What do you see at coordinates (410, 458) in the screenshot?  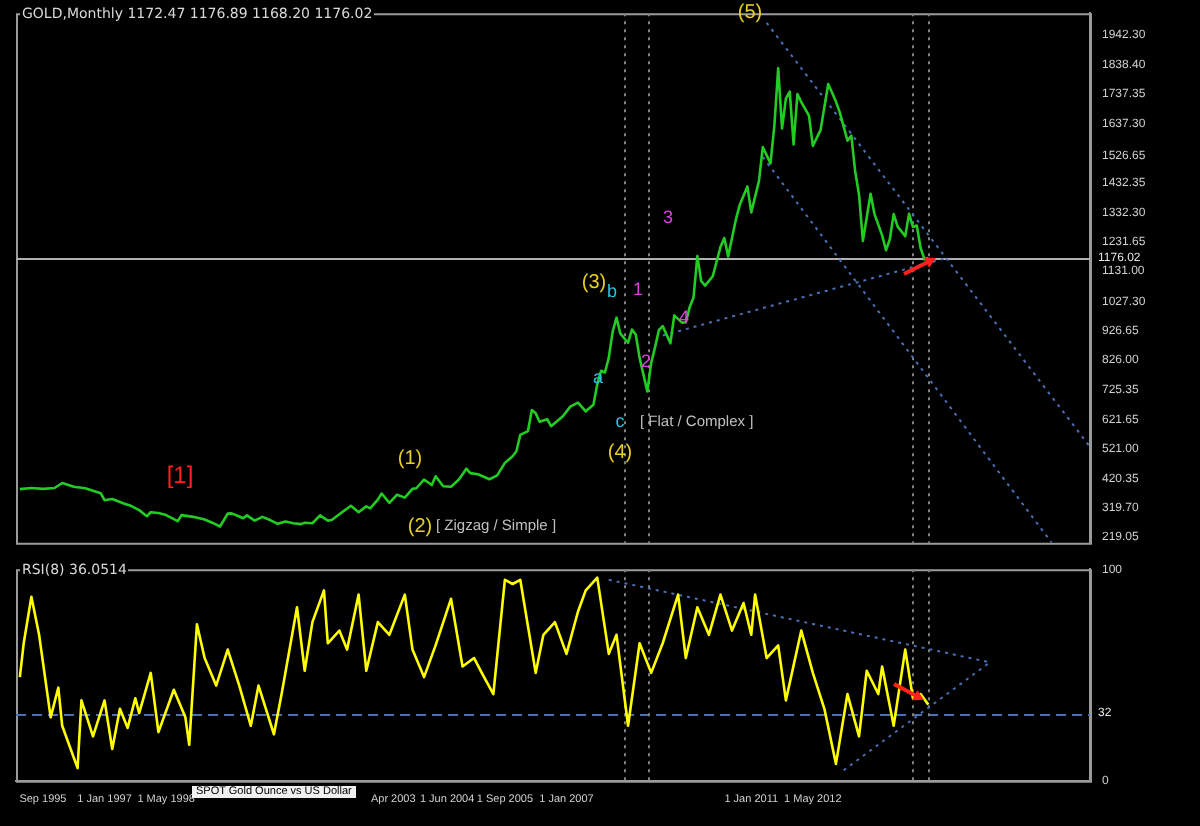 I see `annotation: (1)` at bounding box center [410, 458].